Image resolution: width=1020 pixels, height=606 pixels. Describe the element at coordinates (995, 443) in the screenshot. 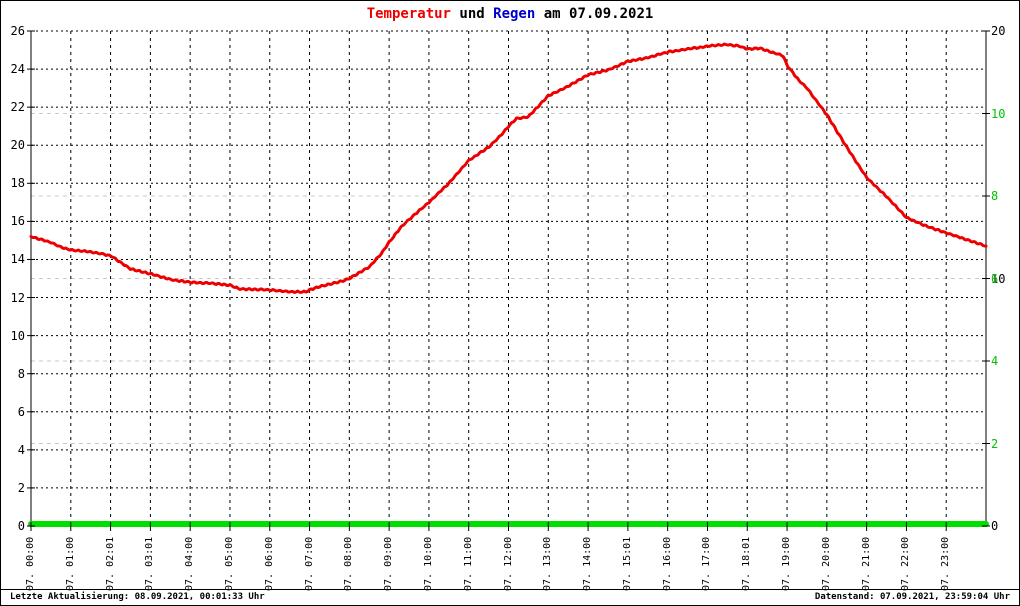

I see `y-right-rain-label: 2` at that location.